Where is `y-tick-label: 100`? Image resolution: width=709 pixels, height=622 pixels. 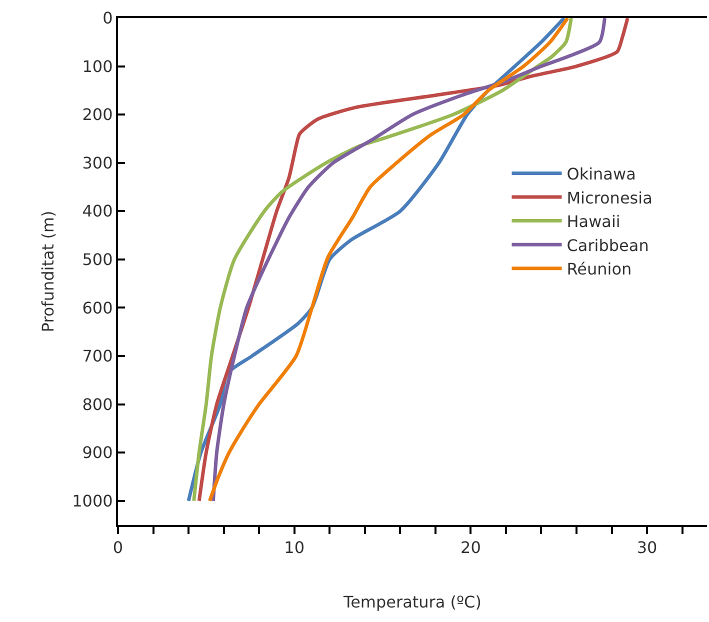 y-tick-label: 100 is located at coordinates (97, 66).